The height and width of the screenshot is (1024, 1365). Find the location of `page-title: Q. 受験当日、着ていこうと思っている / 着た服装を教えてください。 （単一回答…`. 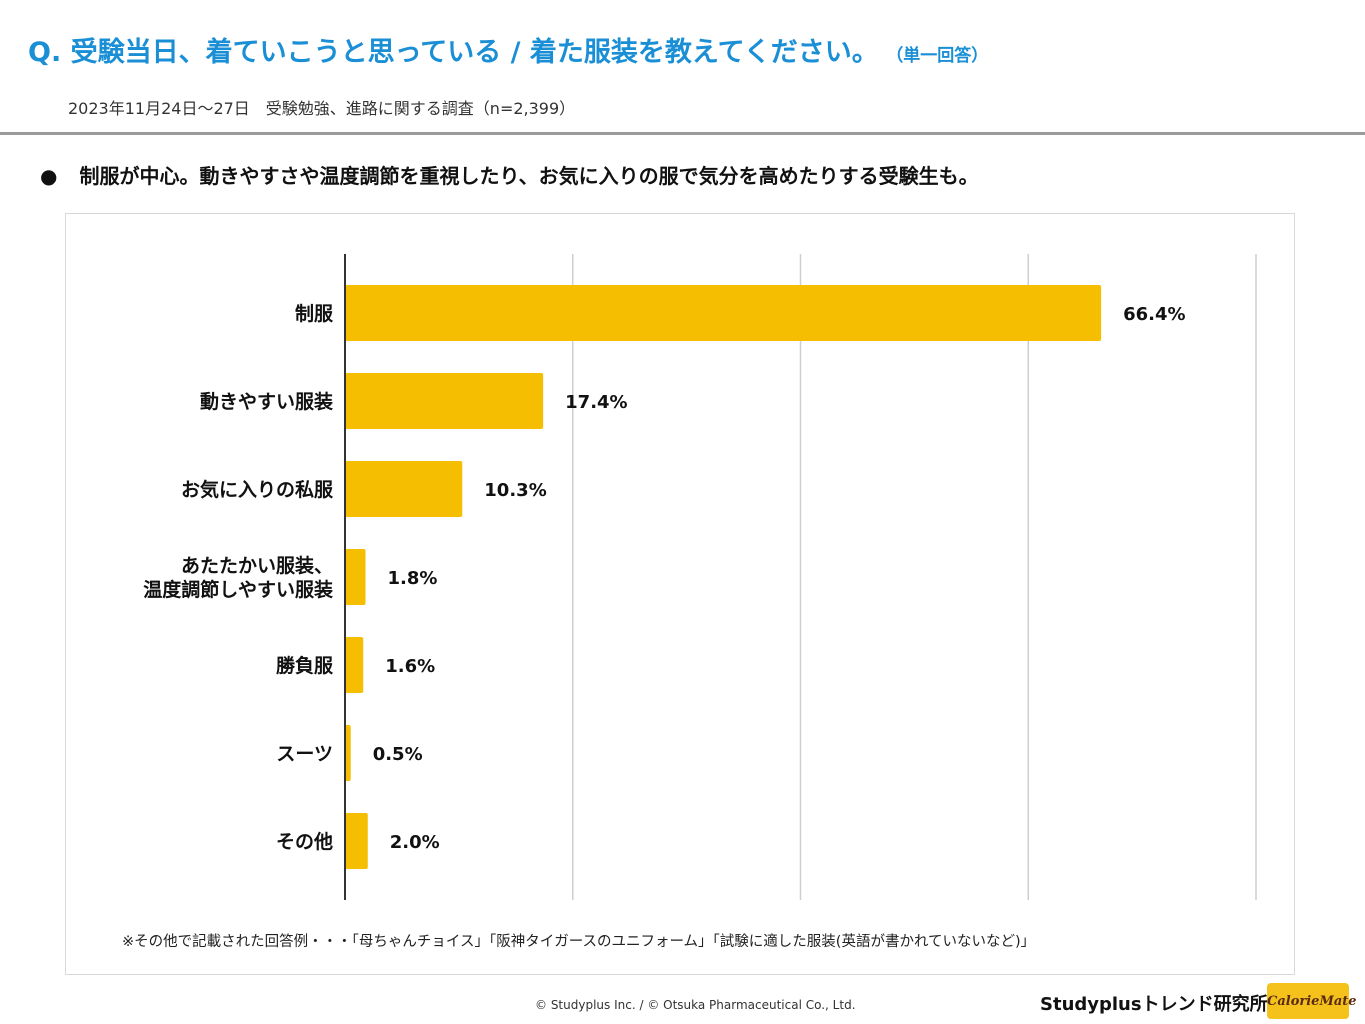

page-title: Q. 受験当日、着ていこうと思っている / 着た服装を教えてください。 （単一回答… is located at coordinates (508, 49).